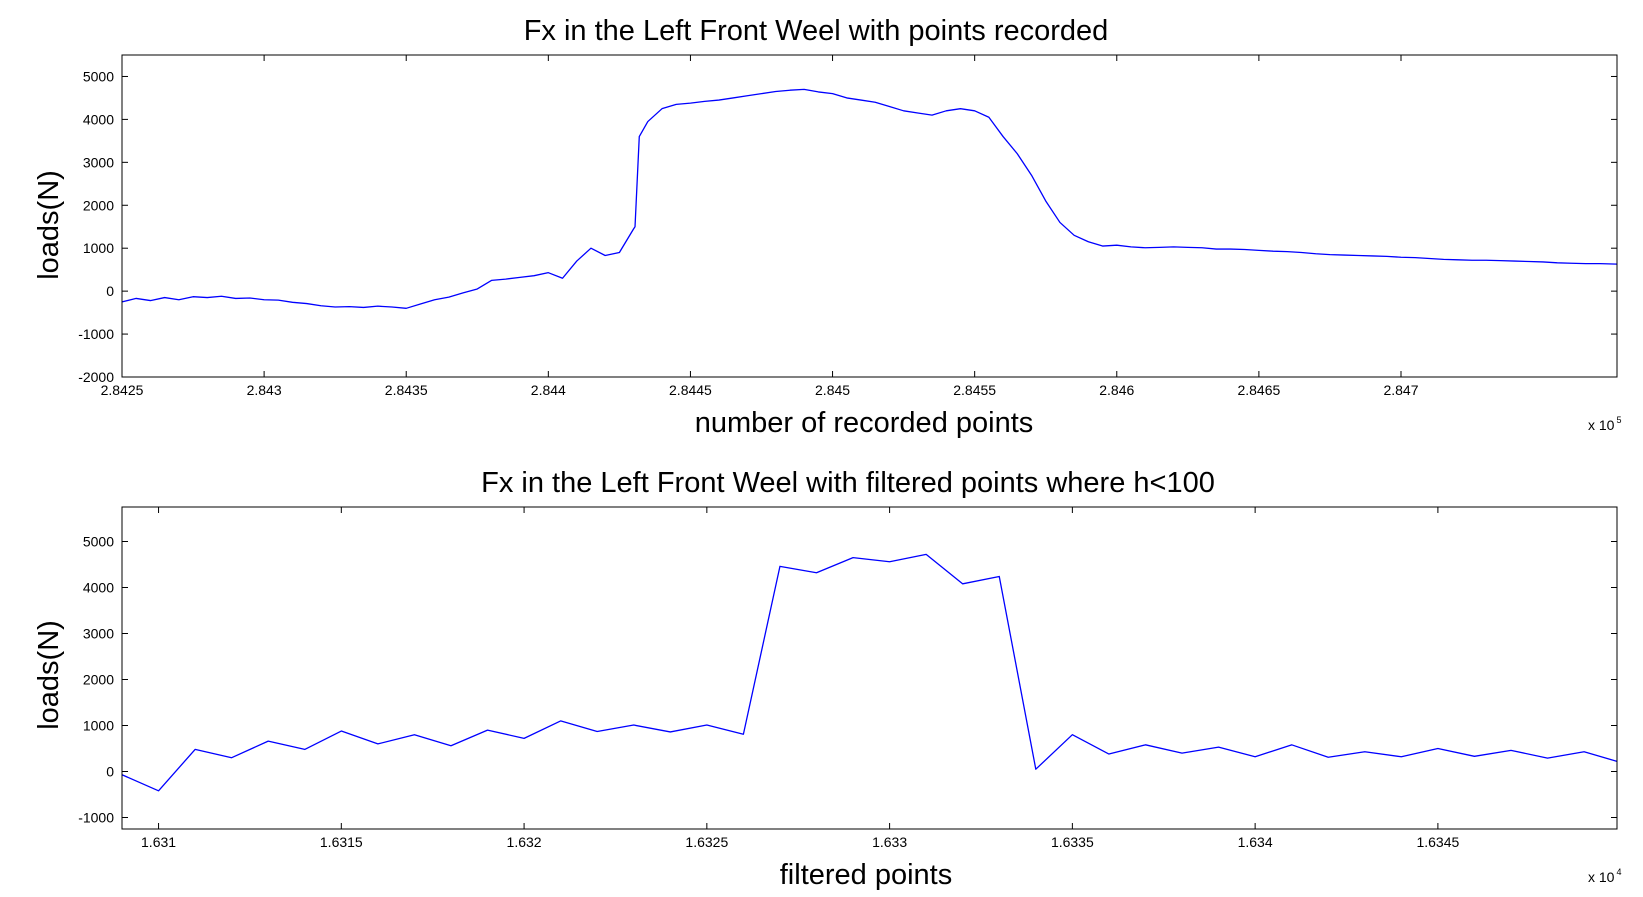 The image size is (1643, 897). I want to click on x-tick-label: 2.8465, so click(1258, 390).